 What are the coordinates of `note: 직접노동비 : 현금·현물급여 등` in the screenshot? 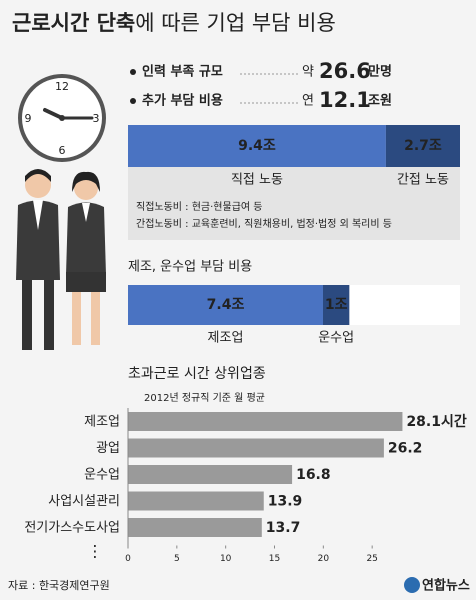 It's located at (199, 207).